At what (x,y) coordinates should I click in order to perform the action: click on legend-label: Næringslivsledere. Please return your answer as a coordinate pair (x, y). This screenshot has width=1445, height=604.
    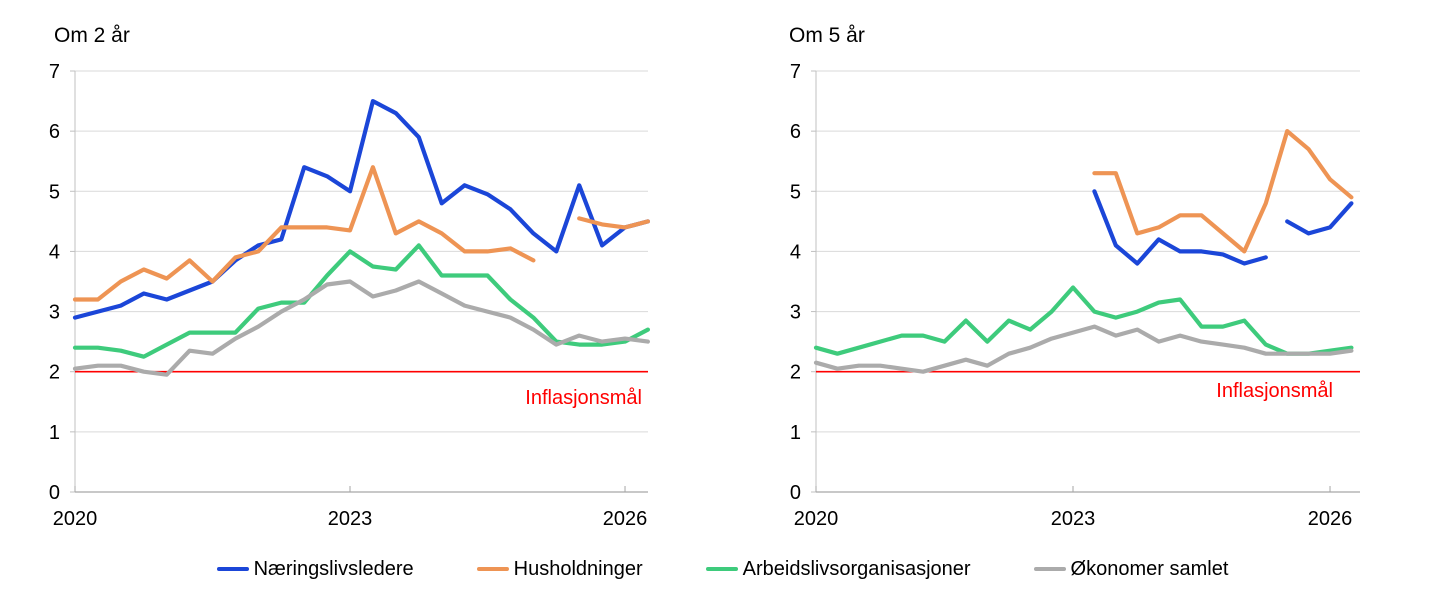
    Looking at the image, I should click on (333, 568).